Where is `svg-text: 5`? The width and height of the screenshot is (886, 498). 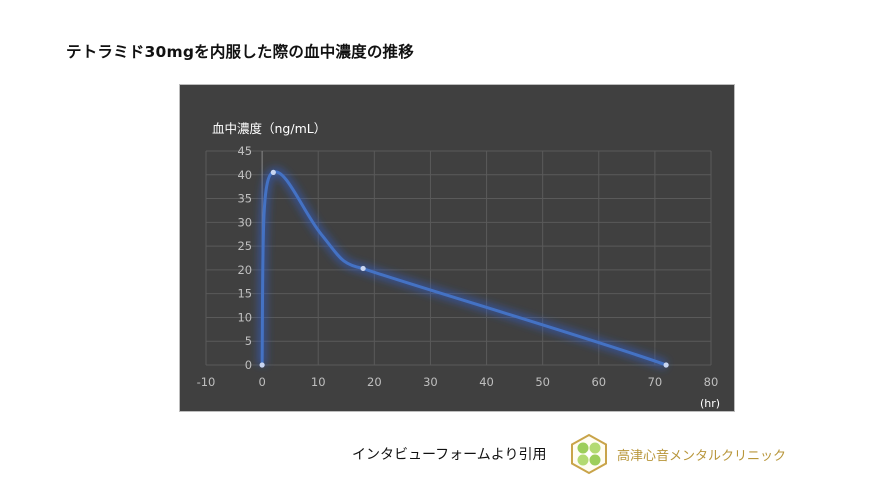 svg-text: 5 is located at coordinates (248, 341).